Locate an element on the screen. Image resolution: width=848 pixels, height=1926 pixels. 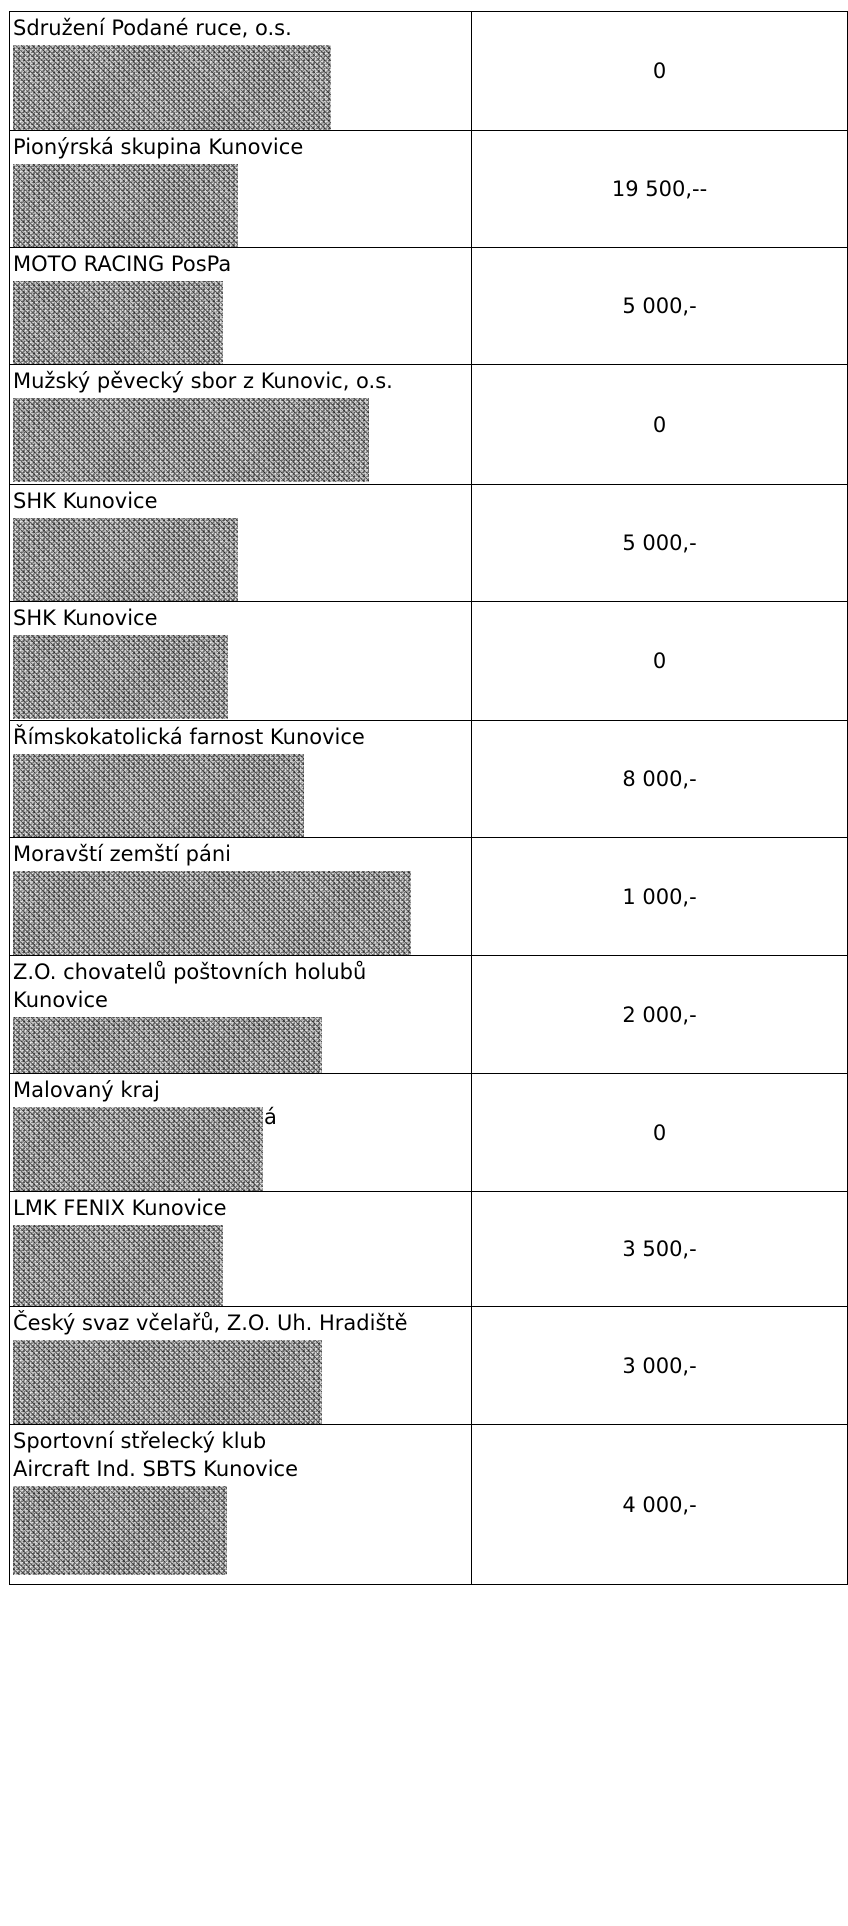
amount-value: 8 000,- is located at coordinates (659, 779).